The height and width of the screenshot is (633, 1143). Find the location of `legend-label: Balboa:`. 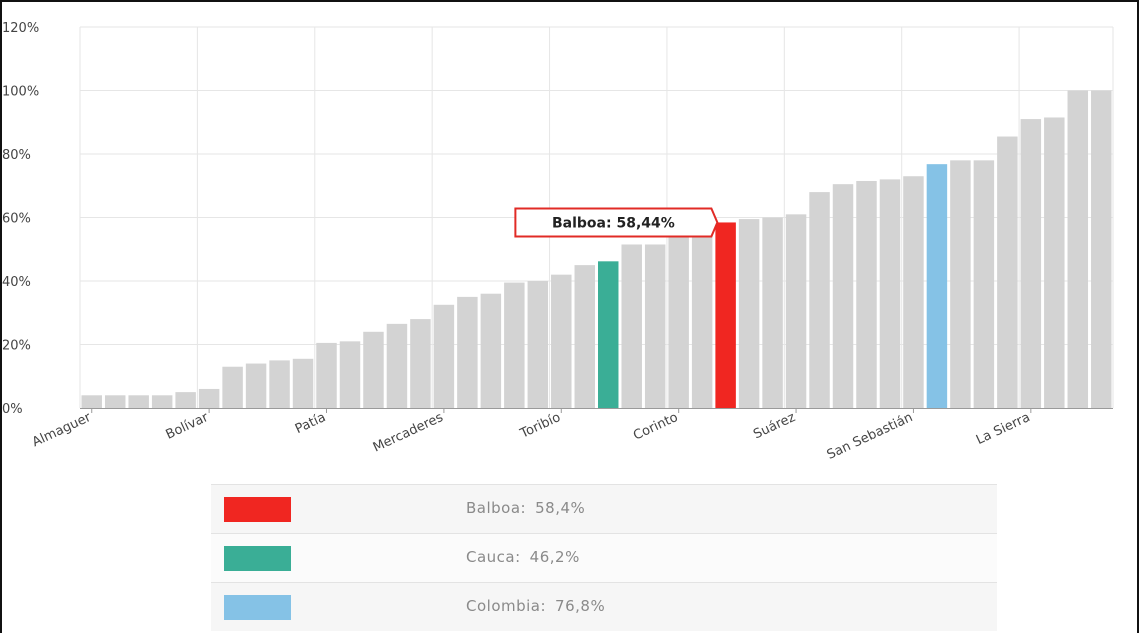

legend-label: Balboa: is located at coordinates (496, 508).